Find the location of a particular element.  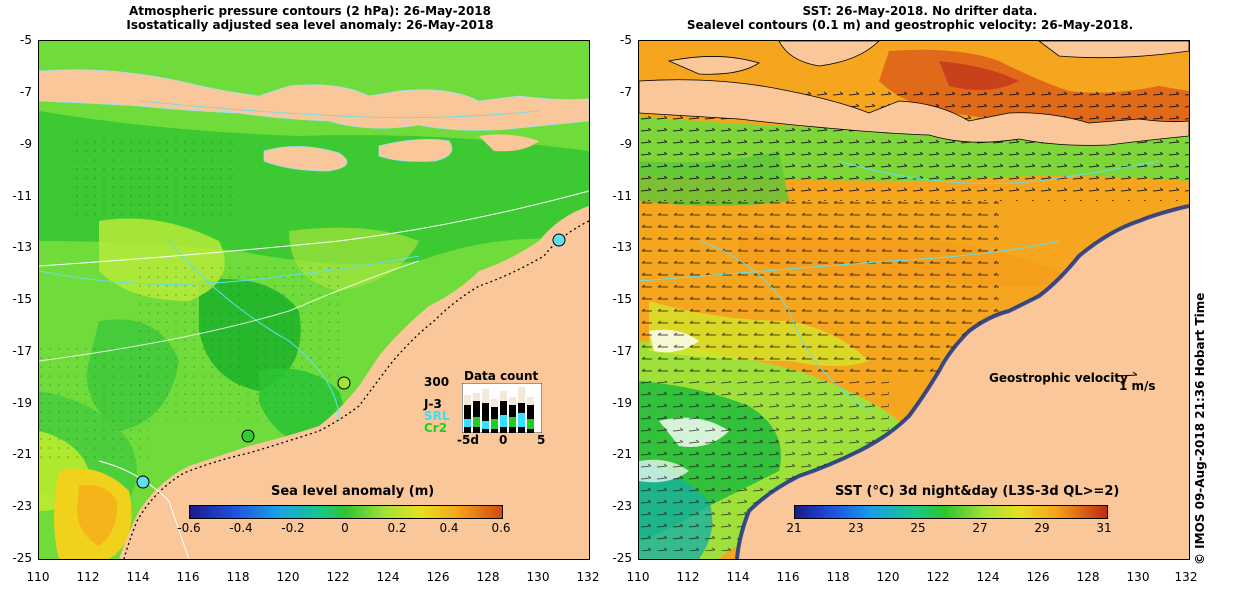

sst-colorbar-labels: 21 23 25 27 29 31 is located at coordinates (950, 529).